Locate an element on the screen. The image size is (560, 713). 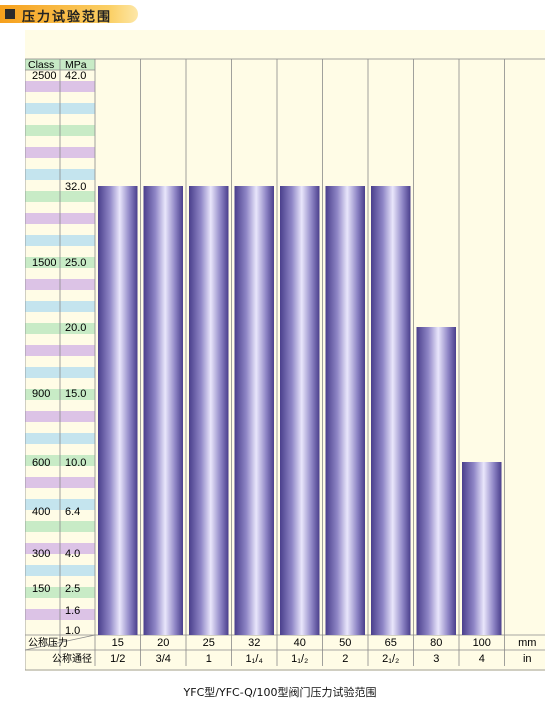
x-tick-in: 3/4 is located at coordinates (163, 659).